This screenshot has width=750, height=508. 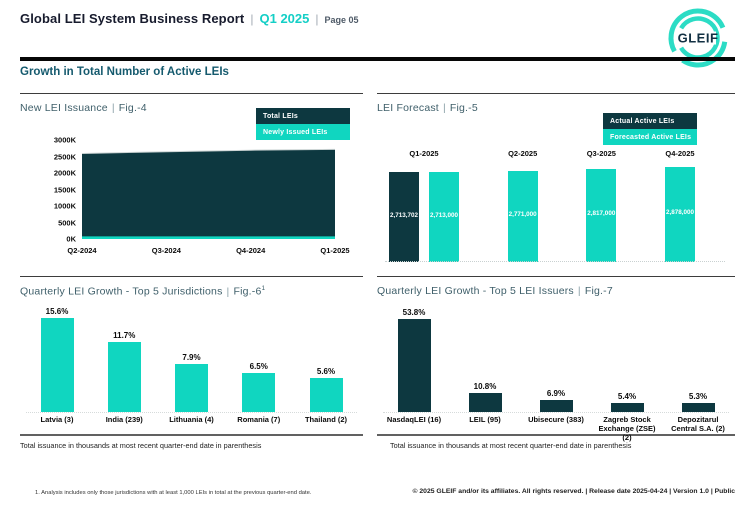 What do you see at coordinates (191, 419) in the screenshot?
I see `category-label: Lithuania (4)` at bounding box center [191, 419].